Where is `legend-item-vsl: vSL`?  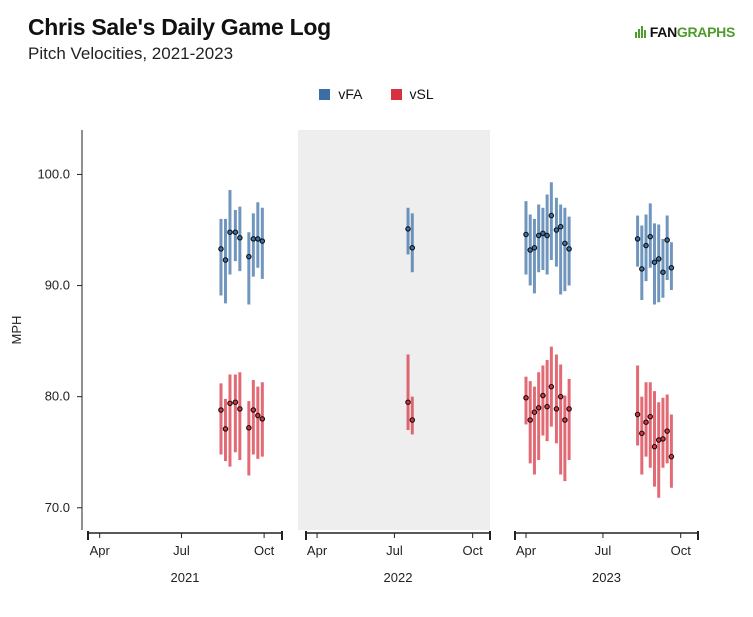 legend-item-vsl: vSL is located at coordinates (412, 94).